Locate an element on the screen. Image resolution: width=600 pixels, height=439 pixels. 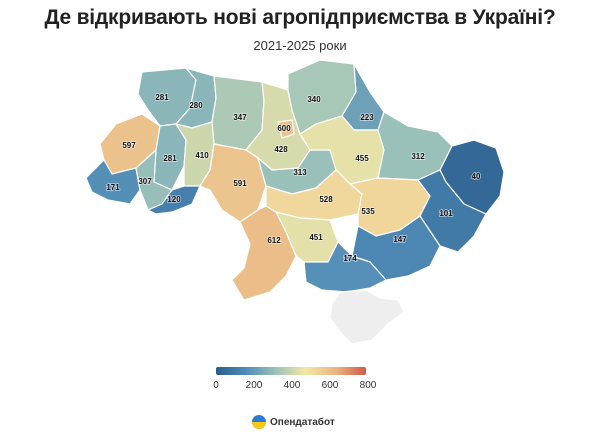
label-chernivtsi: 120 is located at coordinates (174, 199).